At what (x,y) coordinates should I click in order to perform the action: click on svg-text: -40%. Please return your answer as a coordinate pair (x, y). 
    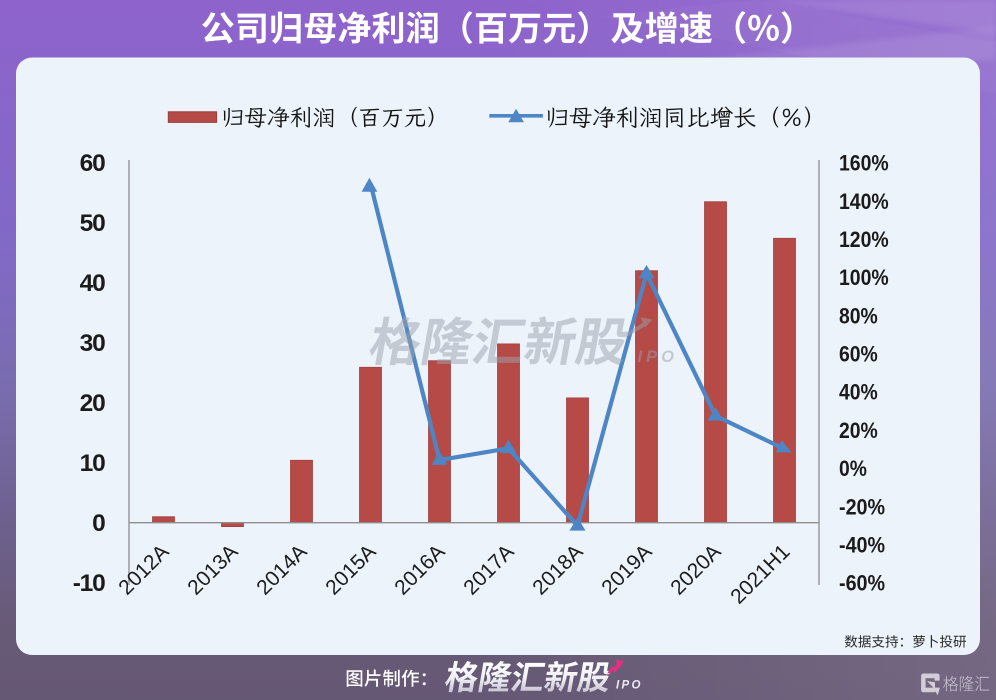
    Looking at the image, I should click on (862, 545).